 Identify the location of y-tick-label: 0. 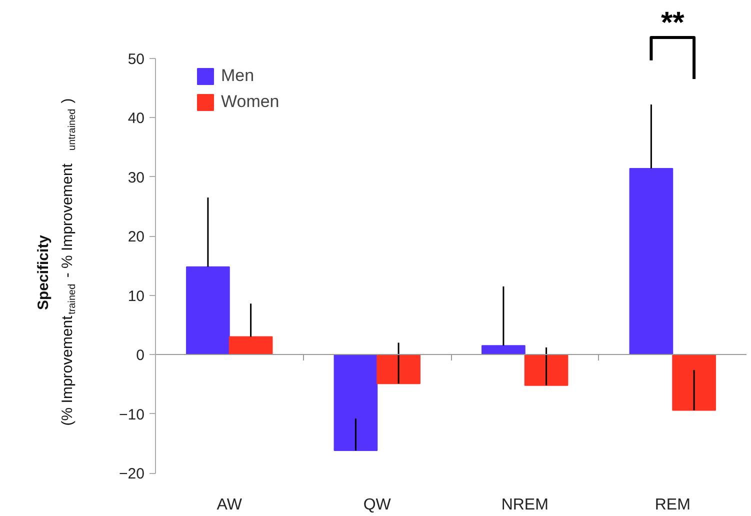
(140, 355).